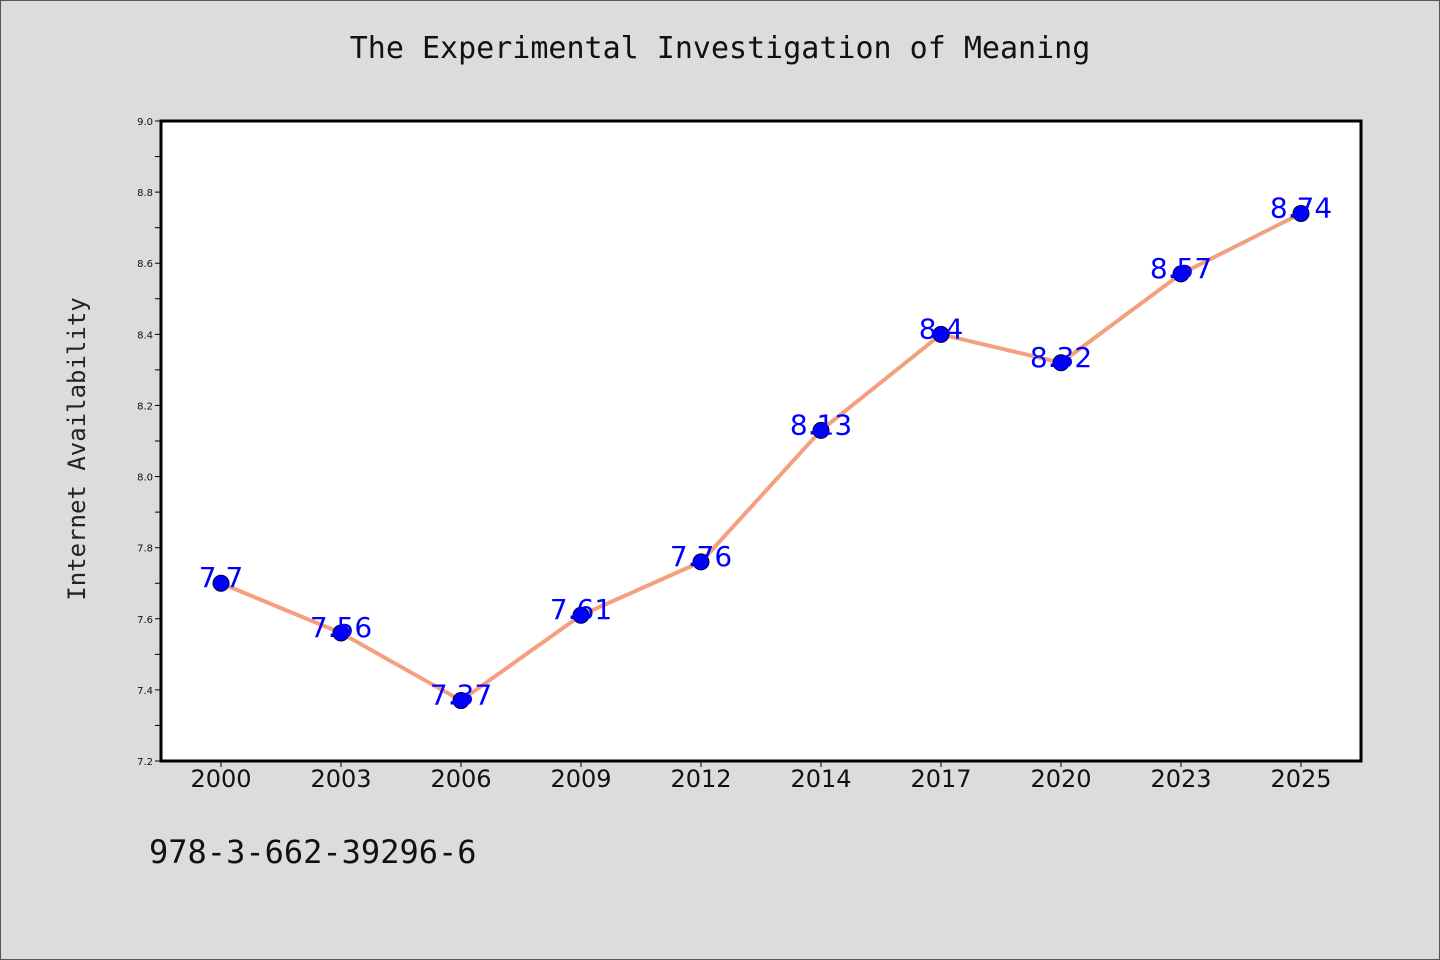 This screenshot has height=960, width=1440. I want to click on isbn-text: 978-3-662-39296-6, so click(313, 852).